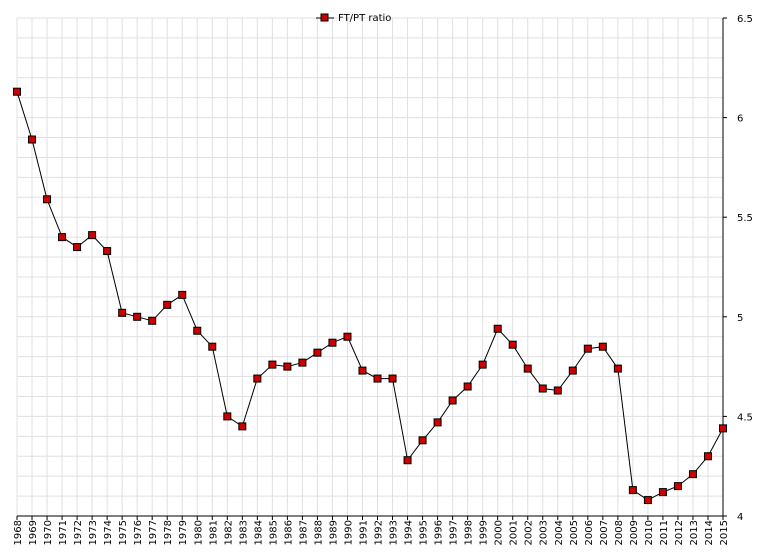 The height and width of the screenshot is (558, 768). What do you see at coordinates (168, 532) in the screenshot?
I see `x-tick-label: 1978` at bounding box center [168, 532].